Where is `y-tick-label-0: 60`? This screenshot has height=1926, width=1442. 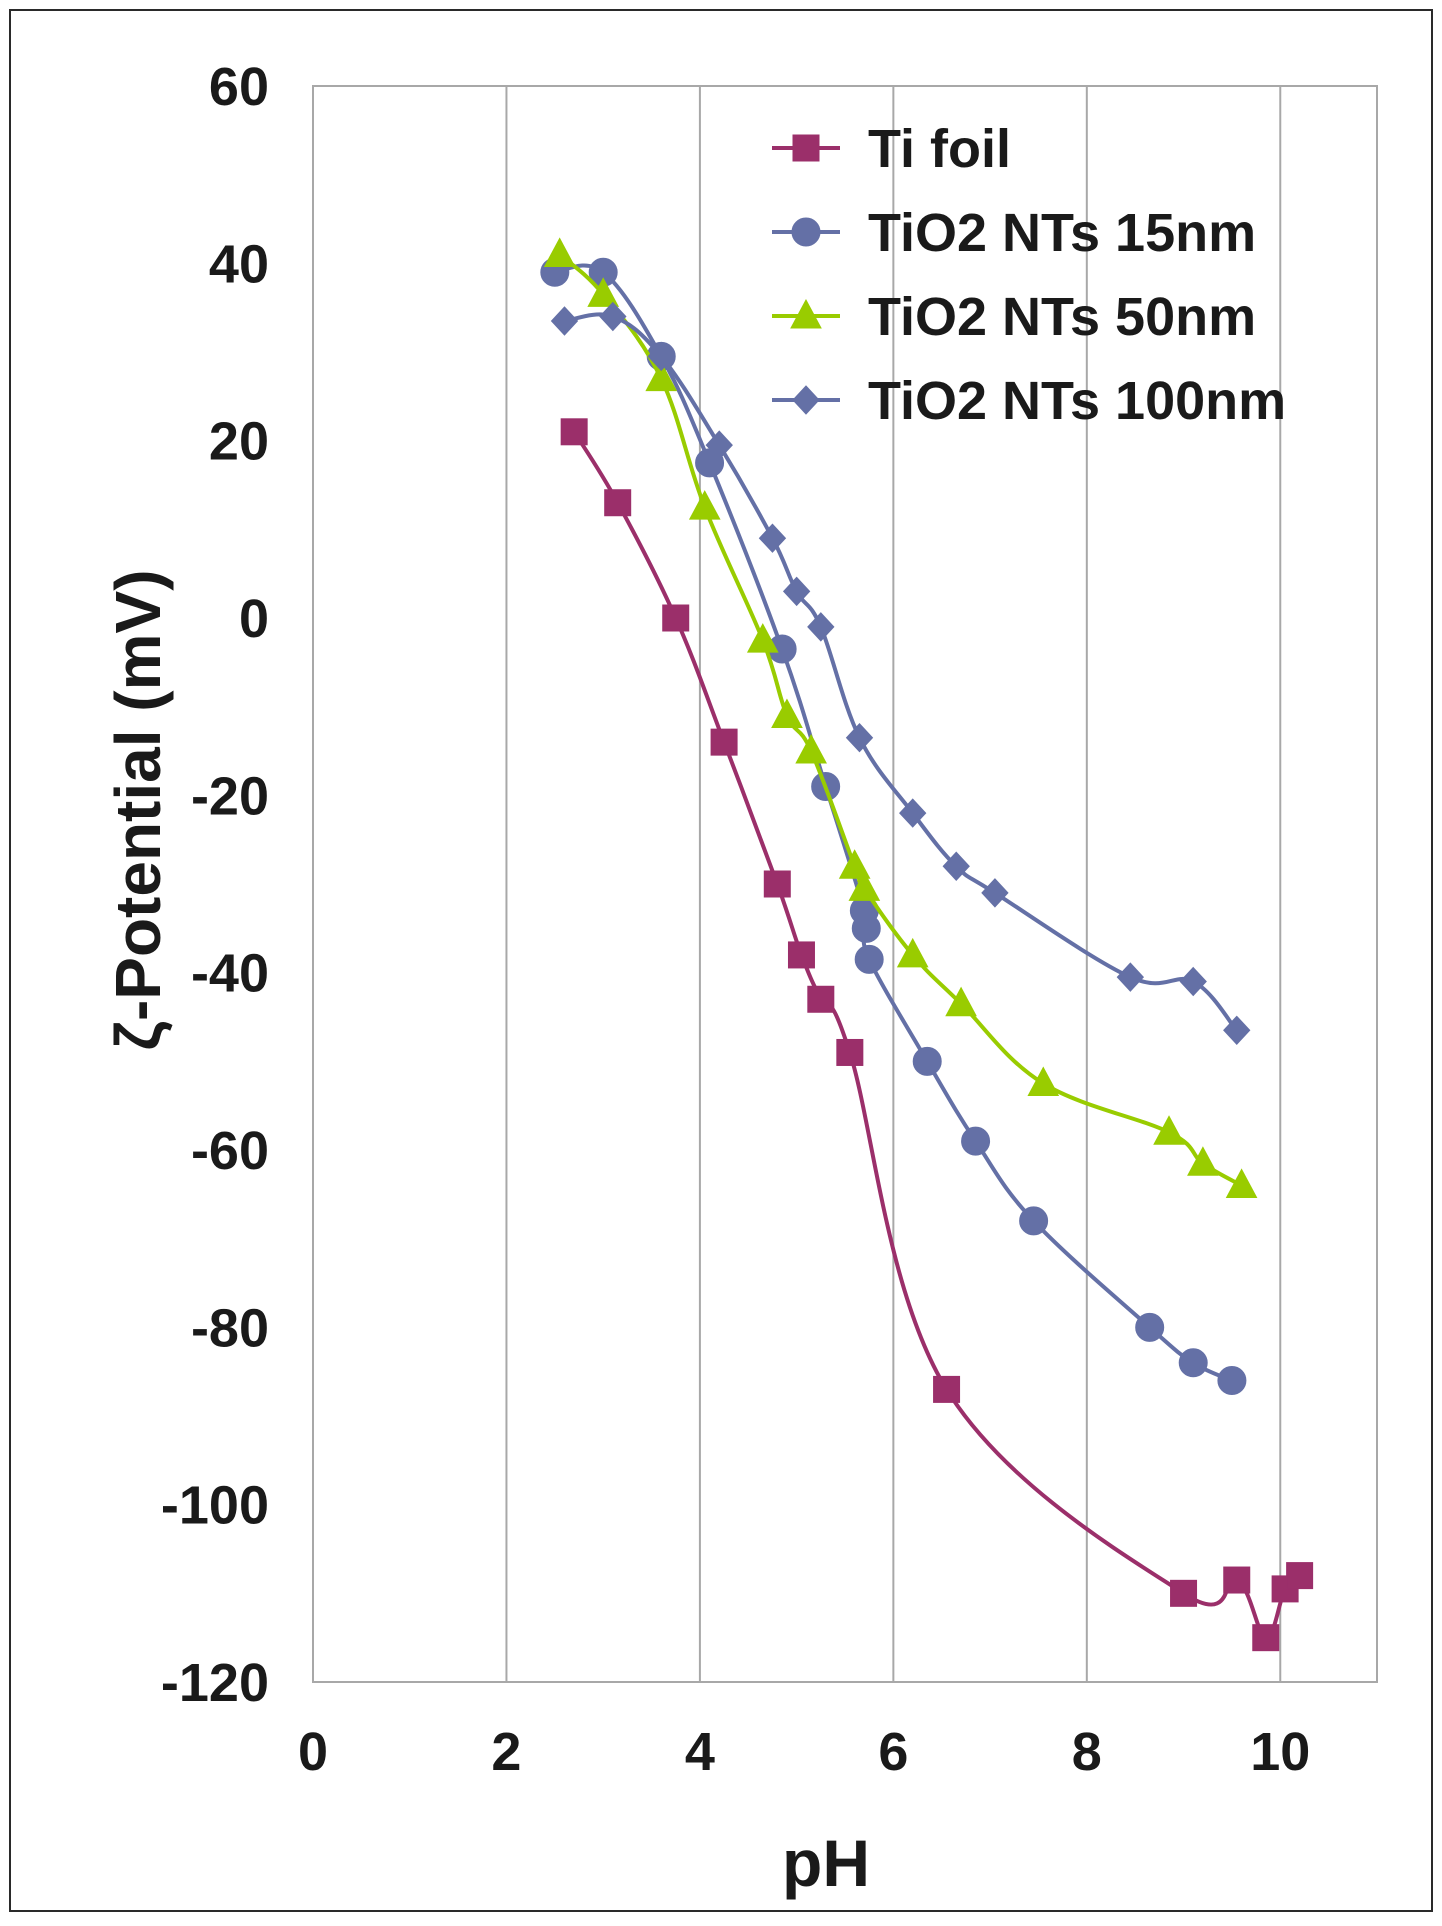 y-tick-label-0: 60 is located at coordinates (239, 87).